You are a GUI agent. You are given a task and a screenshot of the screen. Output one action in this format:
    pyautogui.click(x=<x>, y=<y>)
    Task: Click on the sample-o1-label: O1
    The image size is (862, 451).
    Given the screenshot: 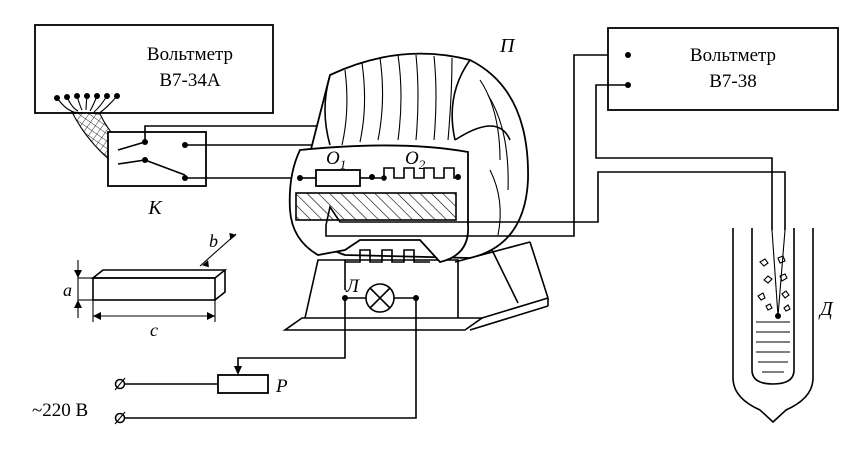 What is the action you would take?
    pyautogui.click(x=336, y=160)
    